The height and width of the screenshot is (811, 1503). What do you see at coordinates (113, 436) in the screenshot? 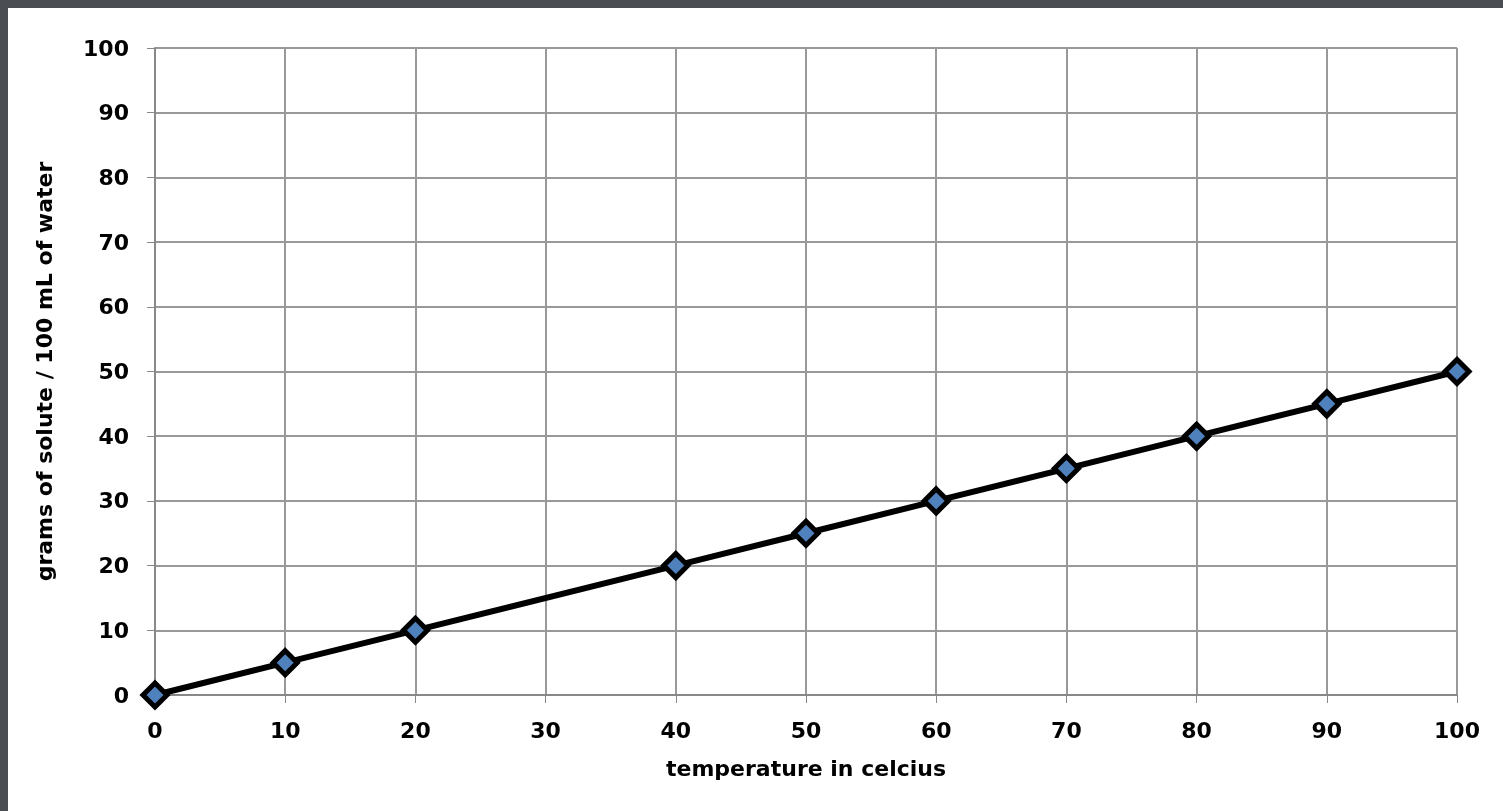
I see `y-tick-label: 40` at bounding box center [113, 436].